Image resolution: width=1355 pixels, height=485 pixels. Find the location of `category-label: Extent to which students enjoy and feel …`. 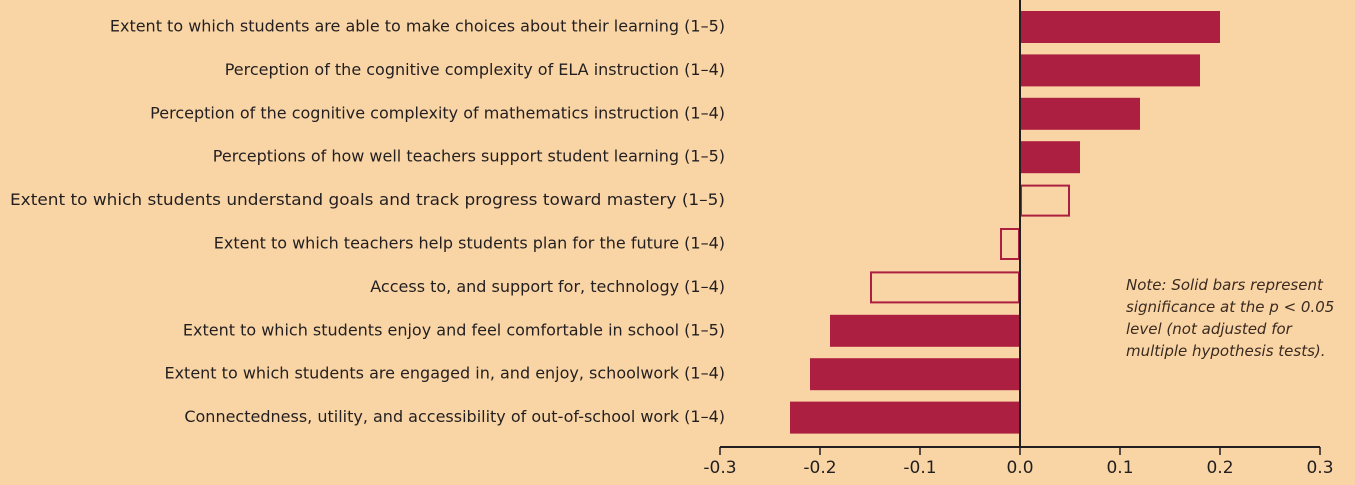

category-label: Extent to which students enjoy and feel … is located at coordinates (454, 329).